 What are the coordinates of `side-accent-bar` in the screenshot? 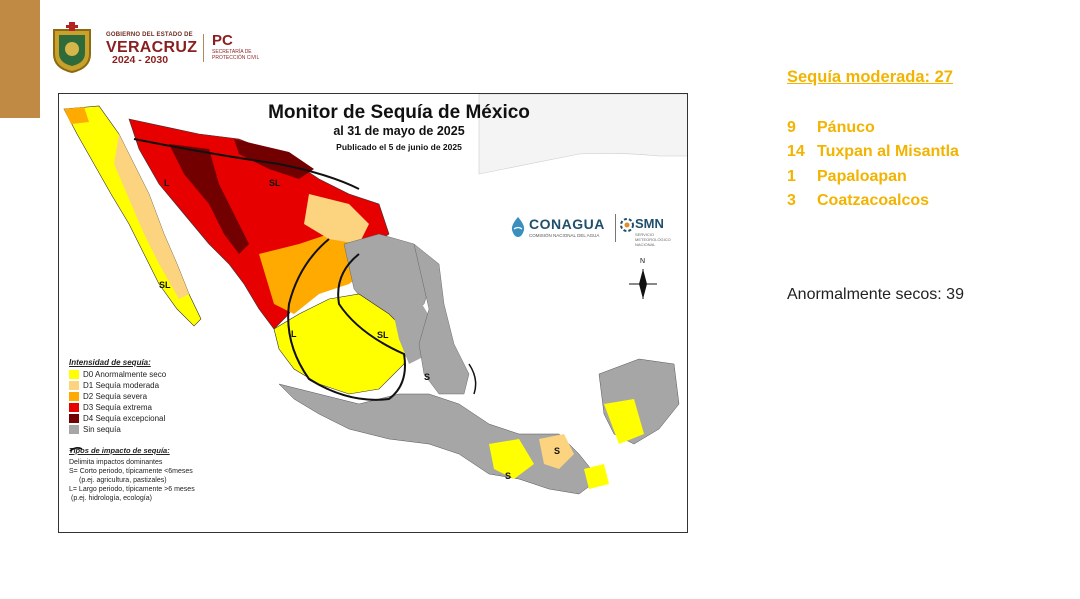 It's located at (20, 59).